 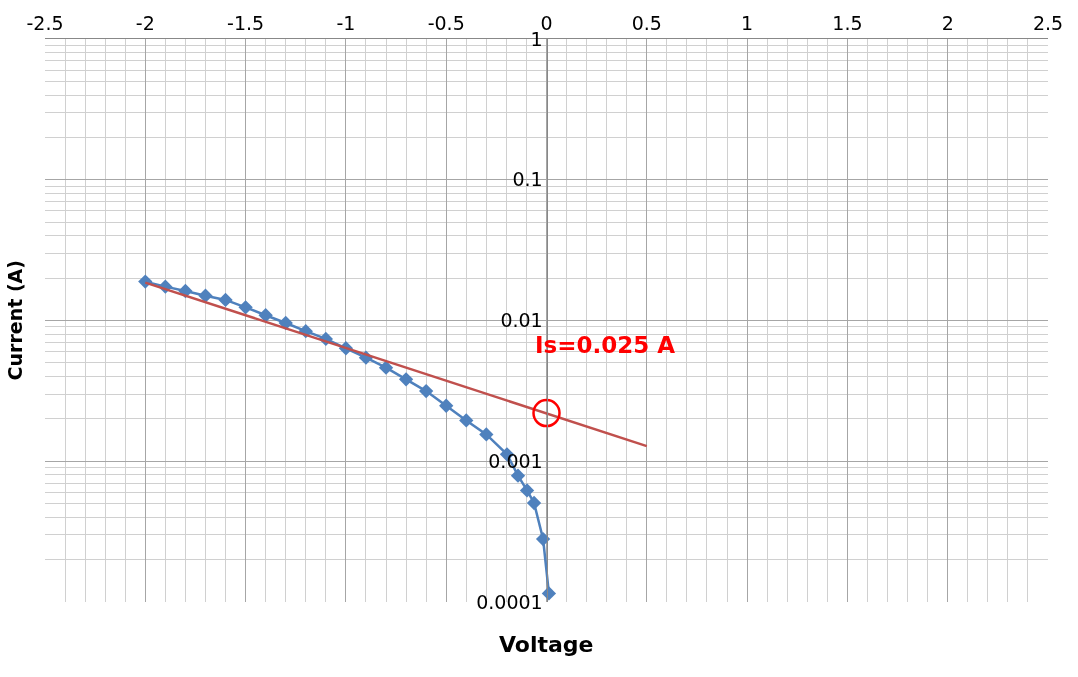 What do you see at coordinates (509, 601) in the screenshot?
I see `y-tick-label: 0.0001` at bounding box center [509, 601].